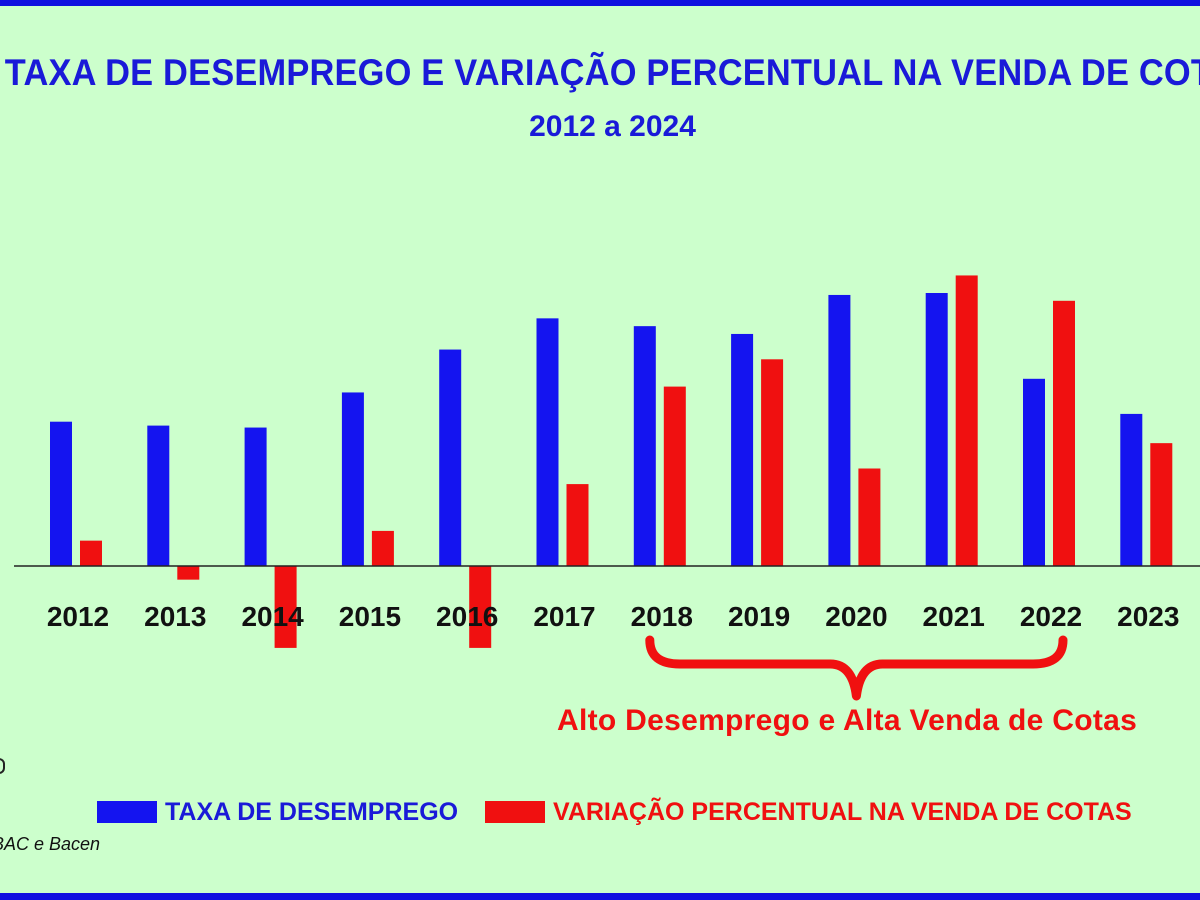 The image size is (1200, 900). I want to click on x-tick-label-2012: 2012, so click(78, 616).